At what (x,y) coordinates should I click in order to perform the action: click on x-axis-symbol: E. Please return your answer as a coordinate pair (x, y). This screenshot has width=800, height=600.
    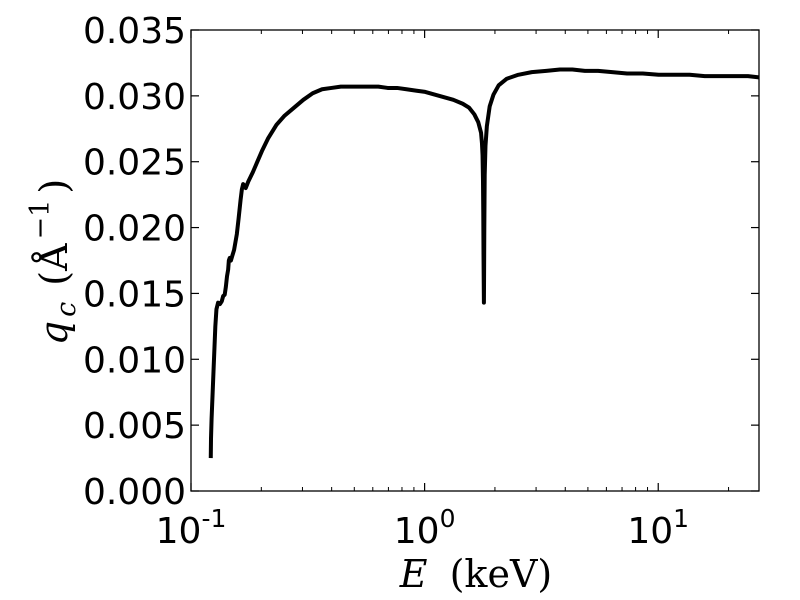
    Looking at the image, I should click on (413, 574).